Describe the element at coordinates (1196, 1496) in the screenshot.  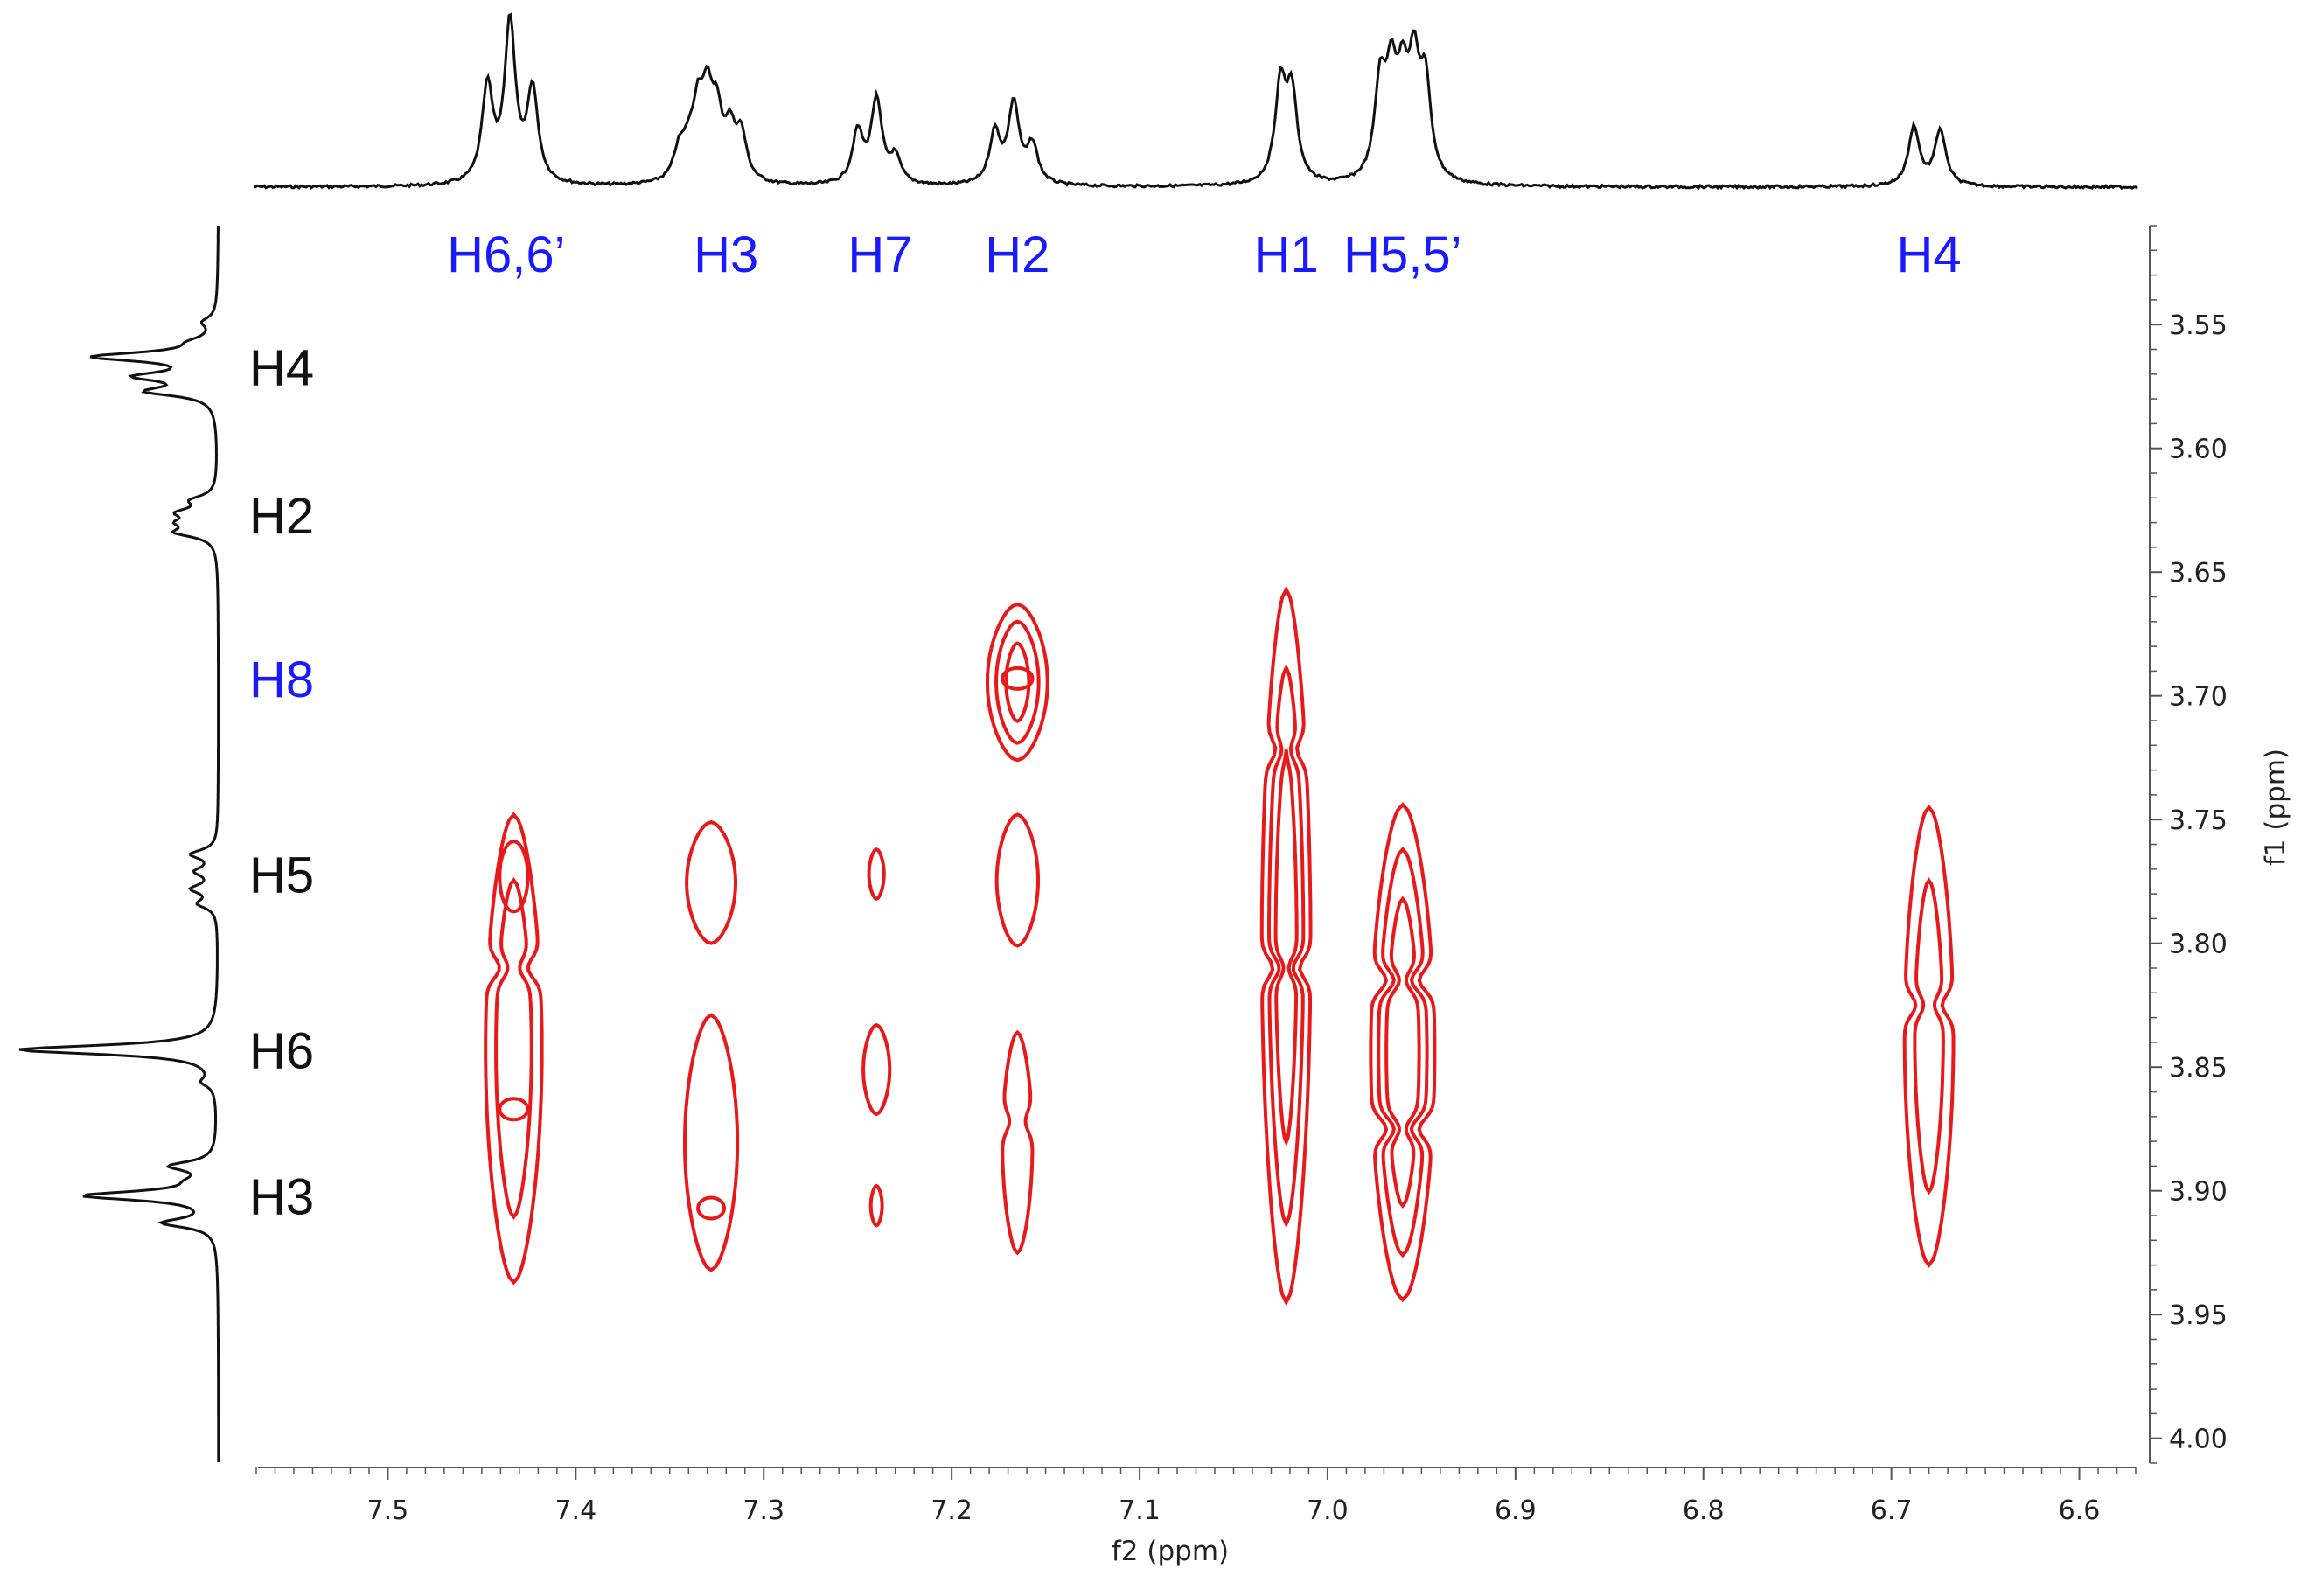
I see `x-axis: 7.5 7.4 7.3 7.2 7.1 7.0 6.9 6.8 6.7 6.6` at that location.